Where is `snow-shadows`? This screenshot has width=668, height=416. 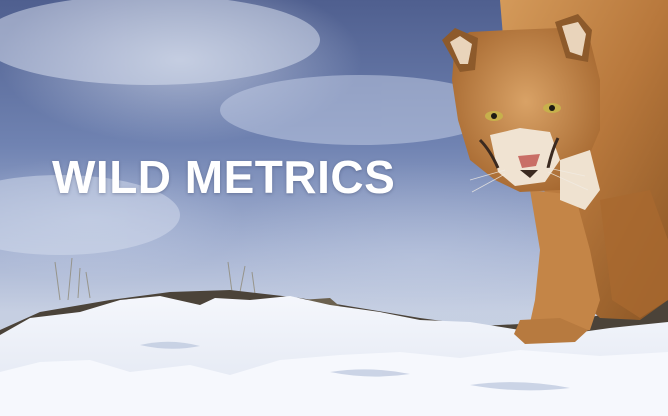
snow-shadows is located at coordinates (355, 366).